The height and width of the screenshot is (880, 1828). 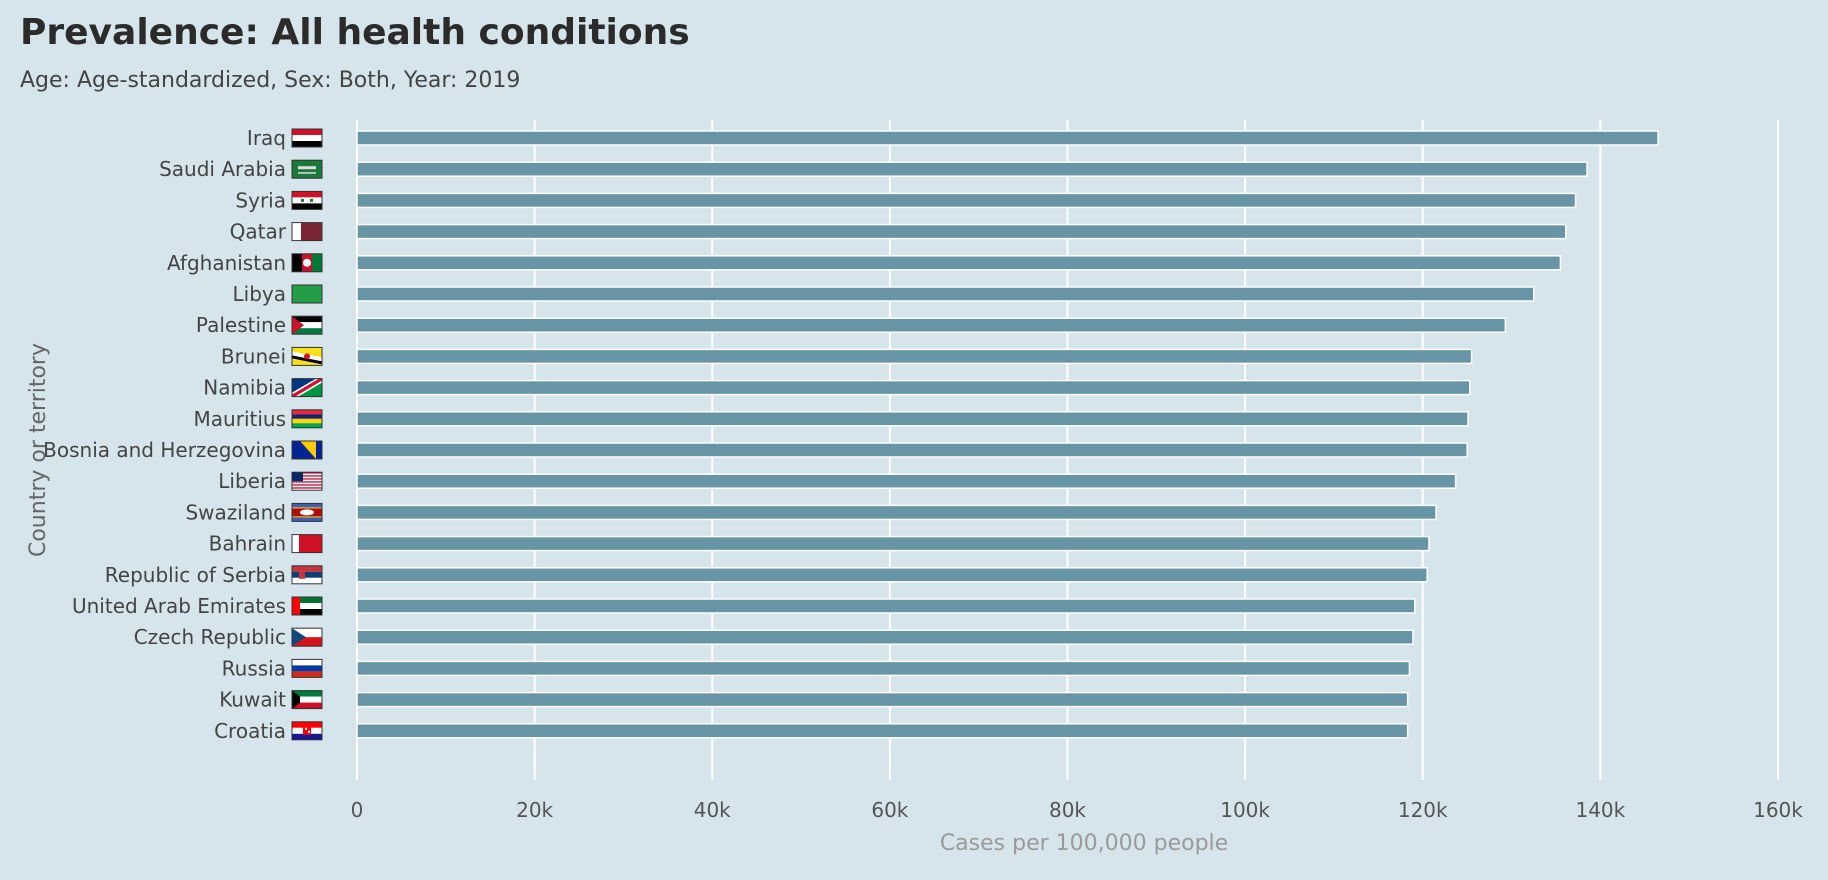 I want to click on category-label: Palestine, so click(x=241, y=325).